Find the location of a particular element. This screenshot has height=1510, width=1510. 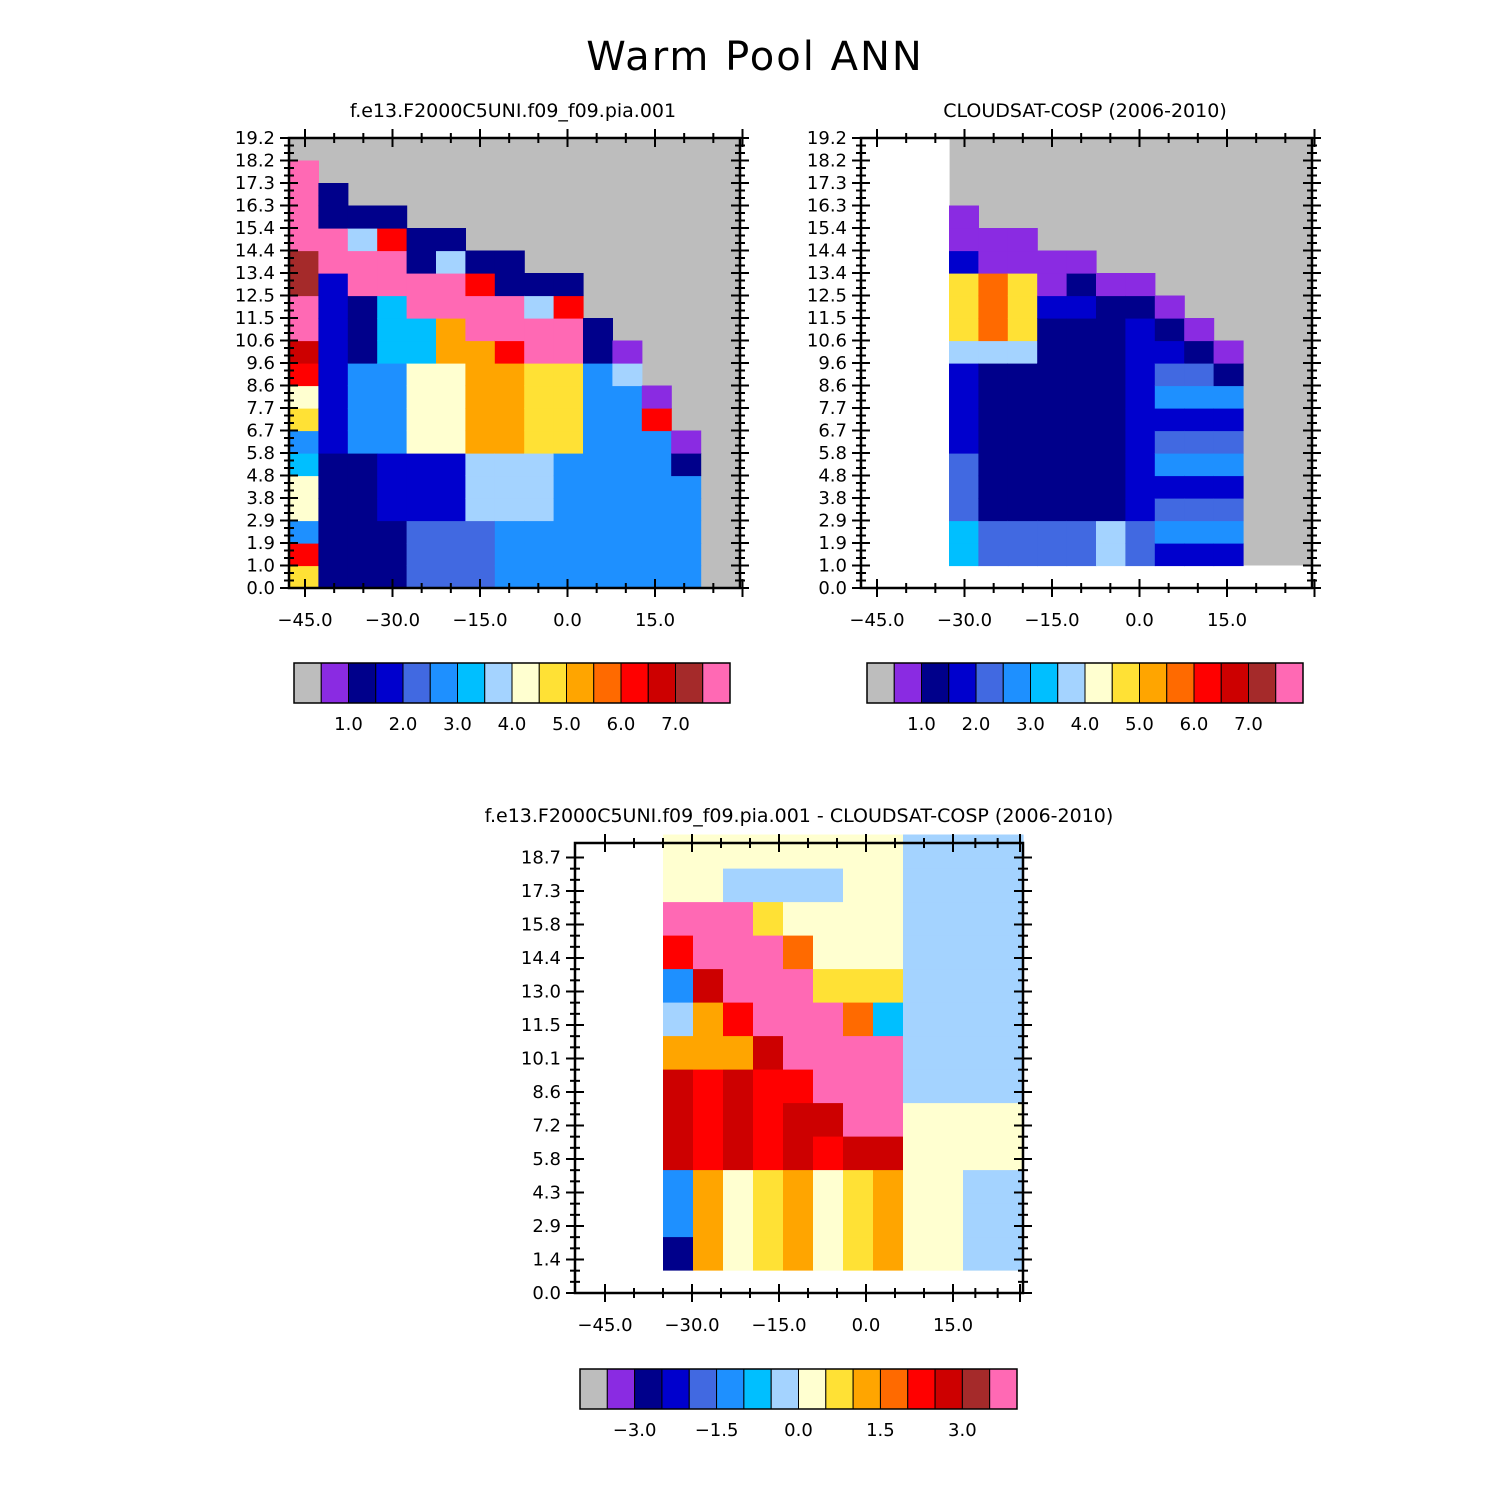

panel-model-ytick-label: 9.6 is located at coordinates (260, 363).